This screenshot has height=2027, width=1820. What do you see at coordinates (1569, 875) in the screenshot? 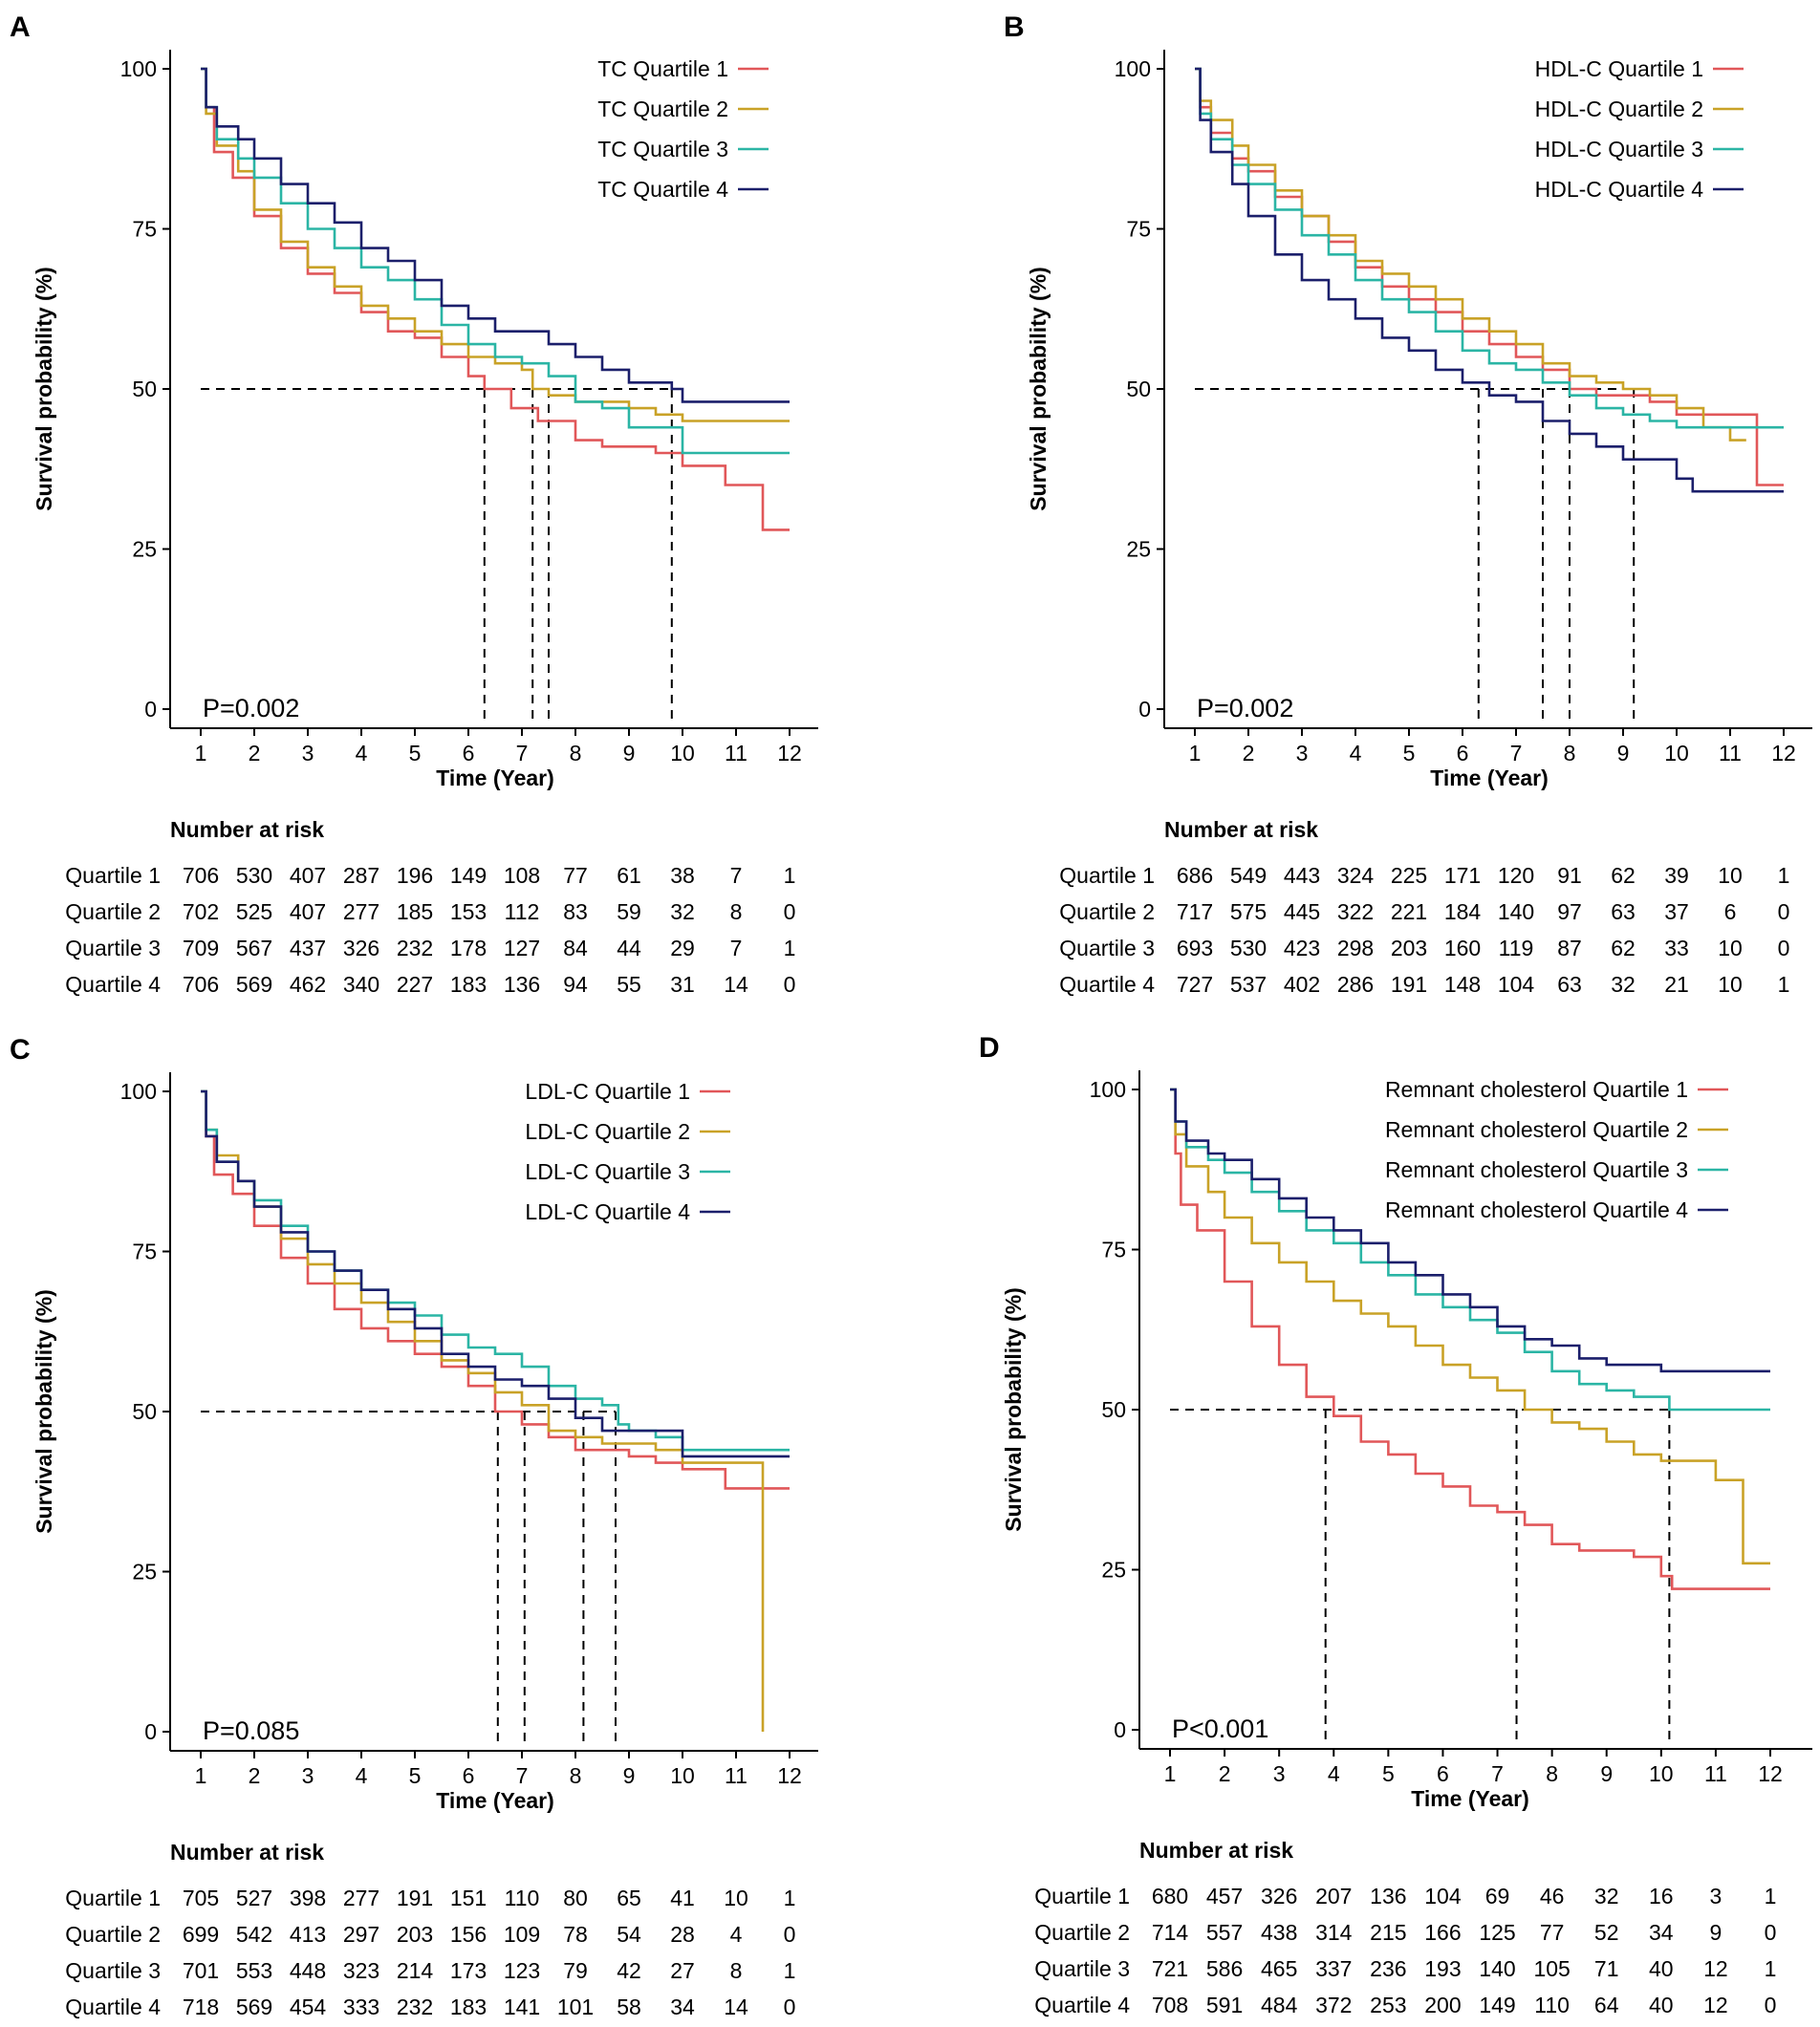
I see `risk-value: 91` at bounding box center [1569, 875].